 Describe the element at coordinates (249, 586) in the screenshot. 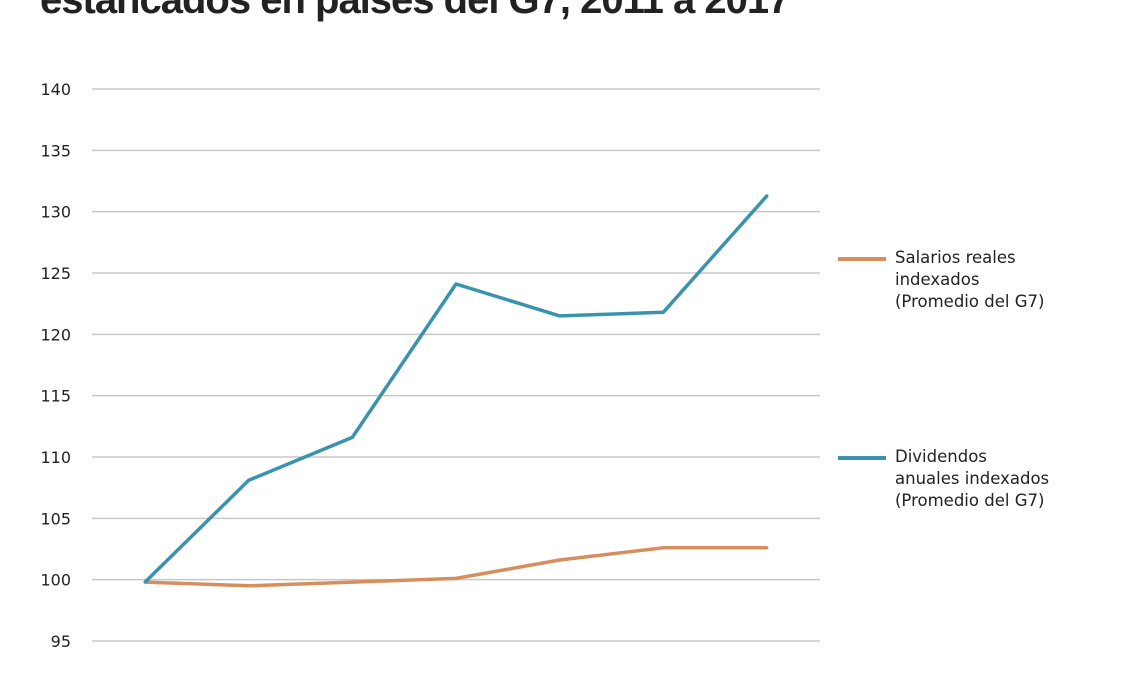

I see `data-point-salarios-2012` at that location.